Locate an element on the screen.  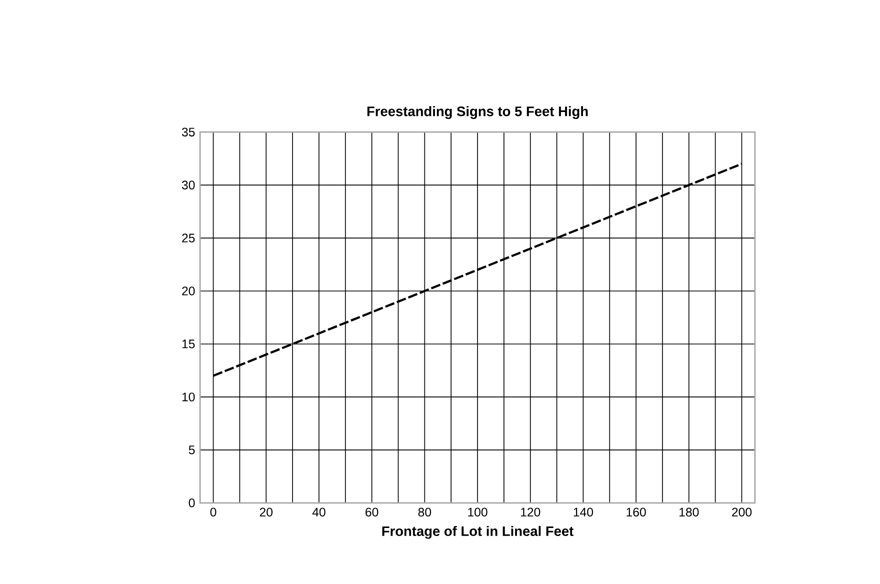
x-tick-label: 180 is located at coordinates (689, 512).